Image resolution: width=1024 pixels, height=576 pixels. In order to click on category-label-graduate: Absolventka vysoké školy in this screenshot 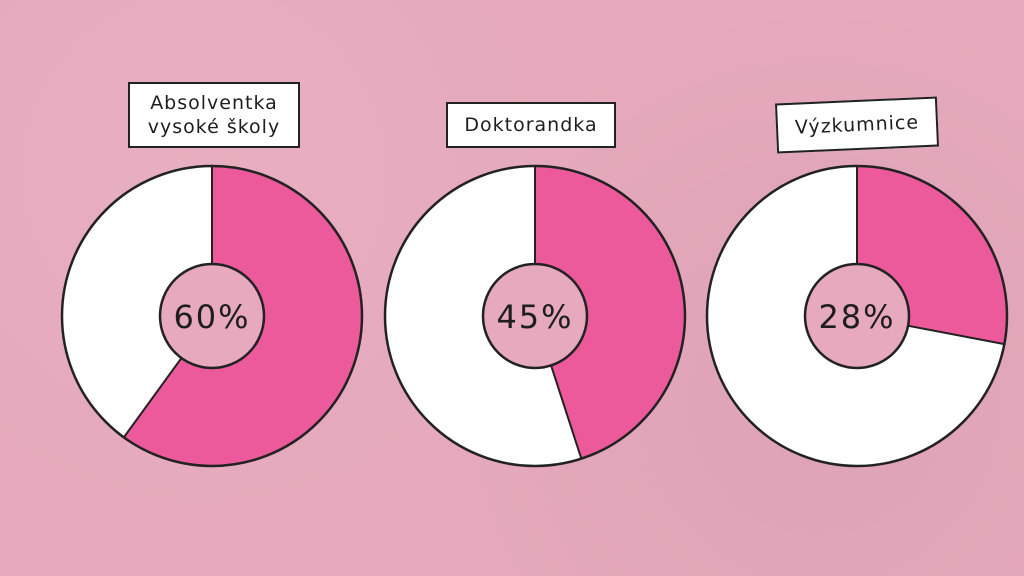, I will do `click(214, 115)`.